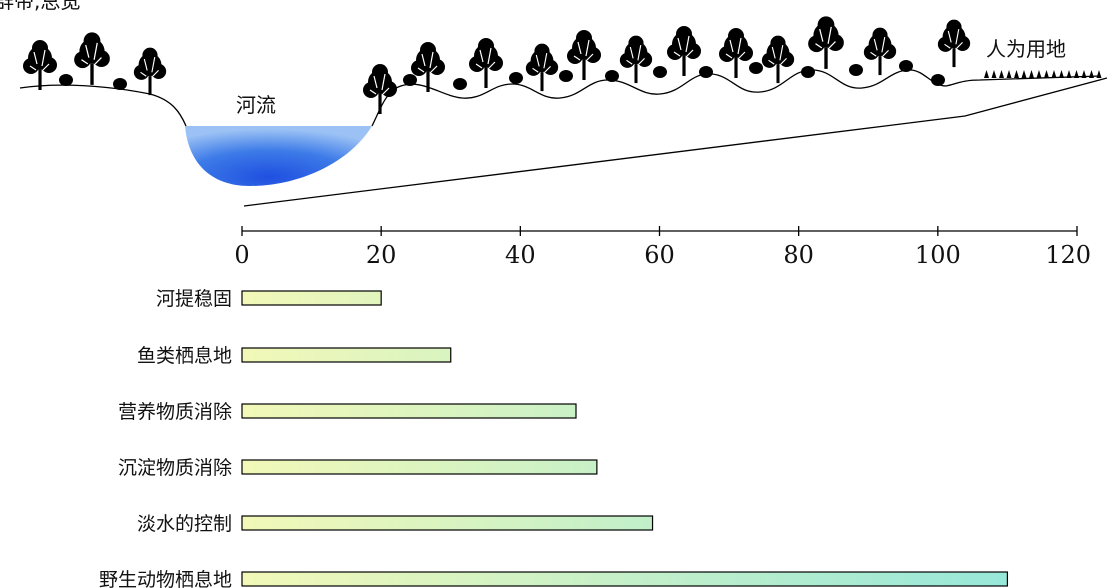  I want to click on category-label: 野生动物栖息地, so click(165, 578).